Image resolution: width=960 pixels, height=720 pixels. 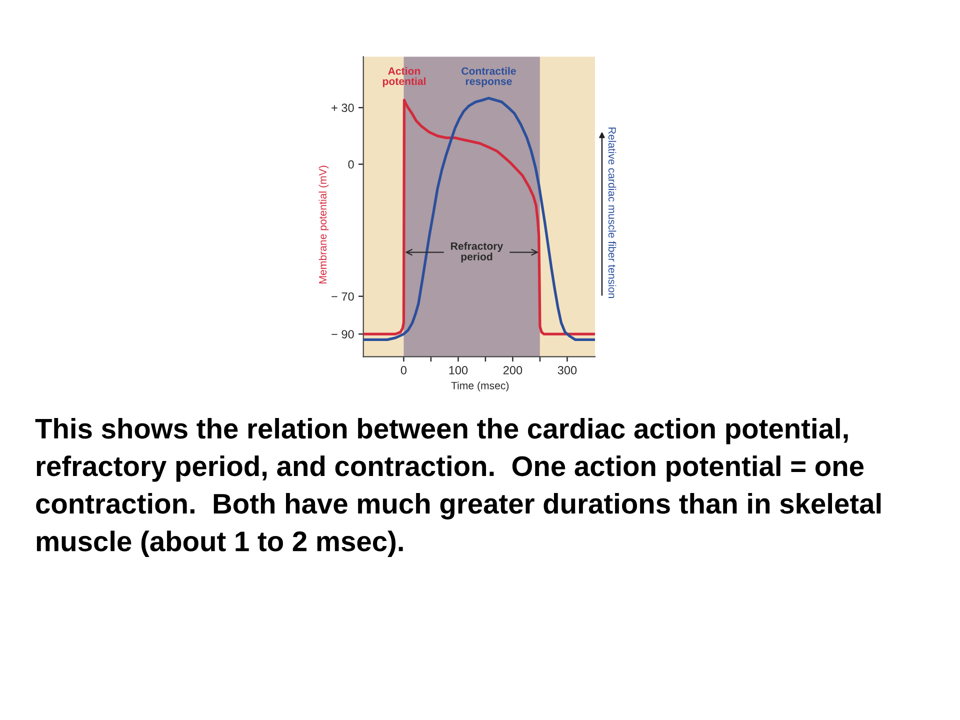 What do you see at coordinates (351, 164) in the screenshot?
I see `y-tick-label: 0` at bounding box center [351, 164].